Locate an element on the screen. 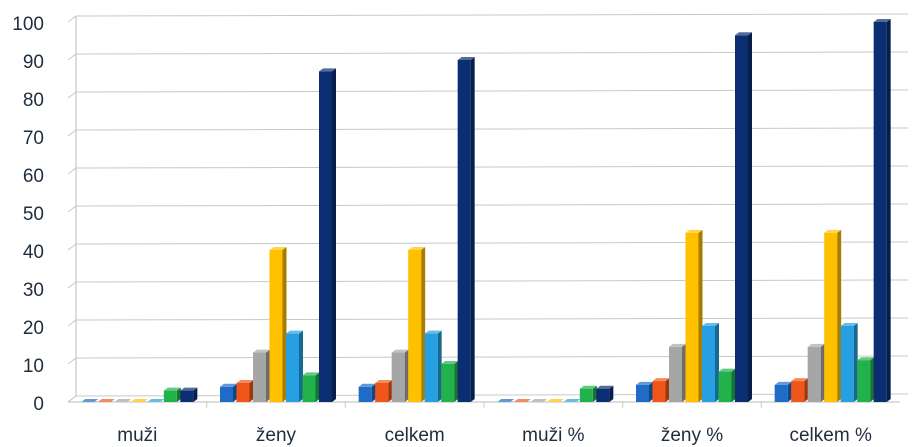  y-tick-label: 20 is located at coordinates (33, 328).